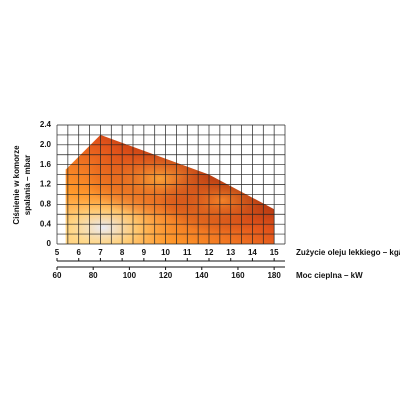 The height and width of the screenshot is (400, 400). I want to click on x-tick-label: 10, so click(165, 252).